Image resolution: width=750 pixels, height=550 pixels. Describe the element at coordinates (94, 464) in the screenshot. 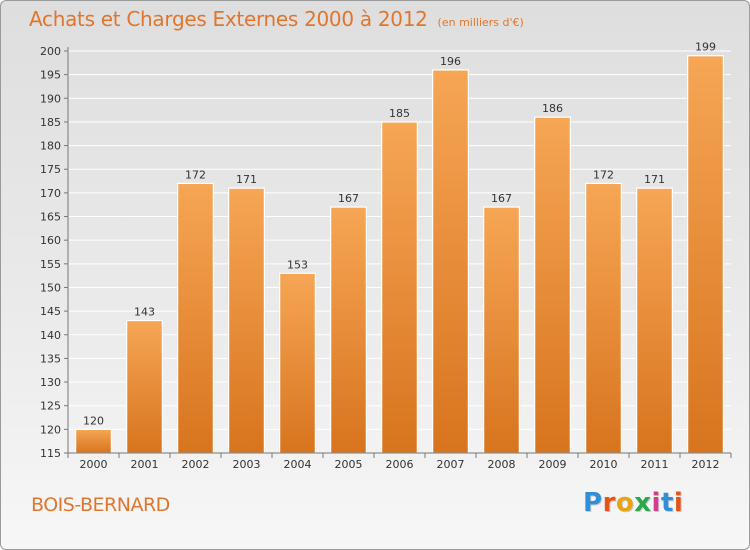

I see `x-tick-label: 2000` at that location.